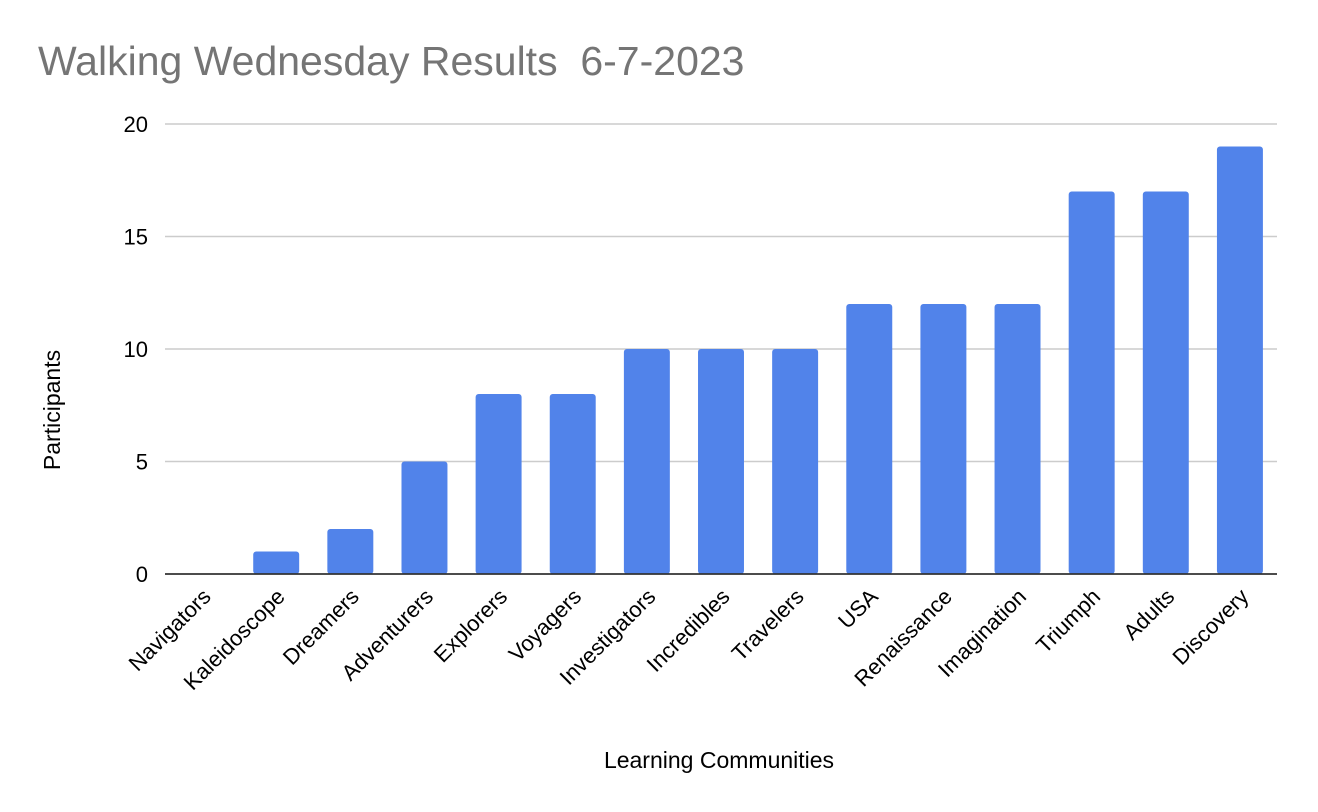  I want to click on y-tick-label: 0, so click(142, 574).